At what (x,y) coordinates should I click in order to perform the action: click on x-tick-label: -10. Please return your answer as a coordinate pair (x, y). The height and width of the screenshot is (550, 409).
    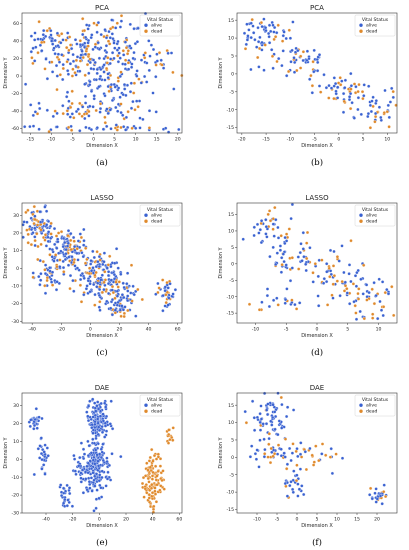
    Looking at the image, I should click on (257, 520).